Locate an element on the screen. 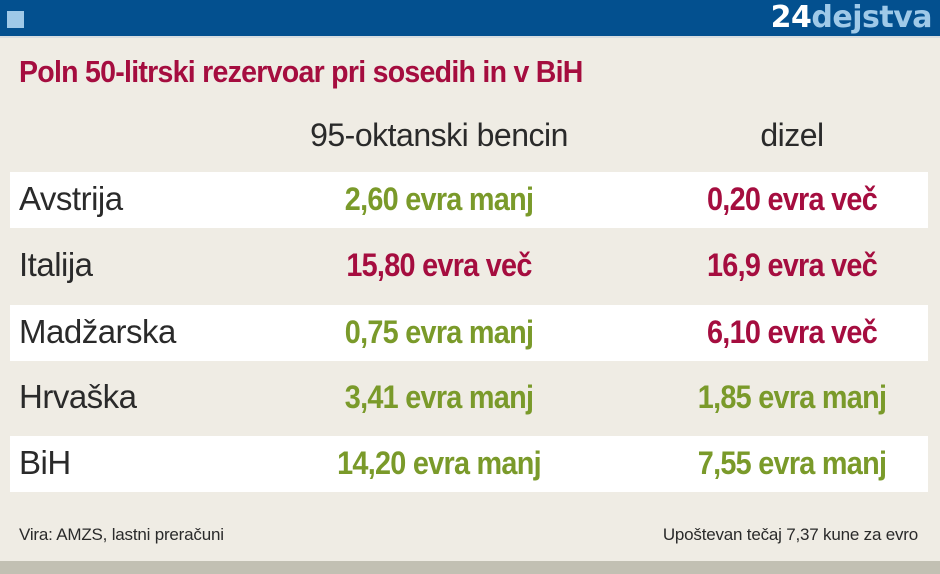 This screenshot has width=940, height=574. diesel-value: 0,20 evra več is located at coordinates (792, 199).